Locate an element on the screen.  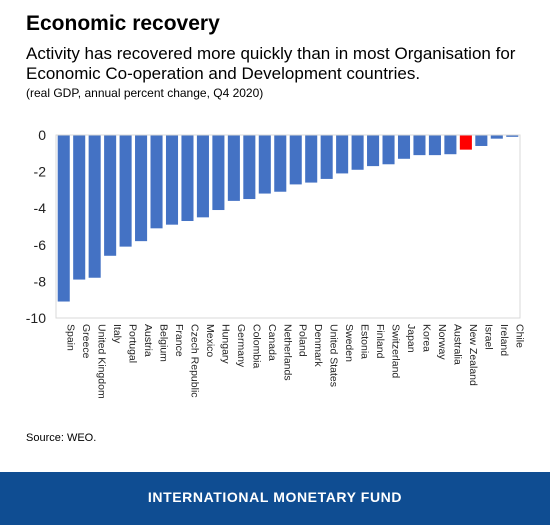
x-category-label: Estonia is located at coordinates (365, 341).